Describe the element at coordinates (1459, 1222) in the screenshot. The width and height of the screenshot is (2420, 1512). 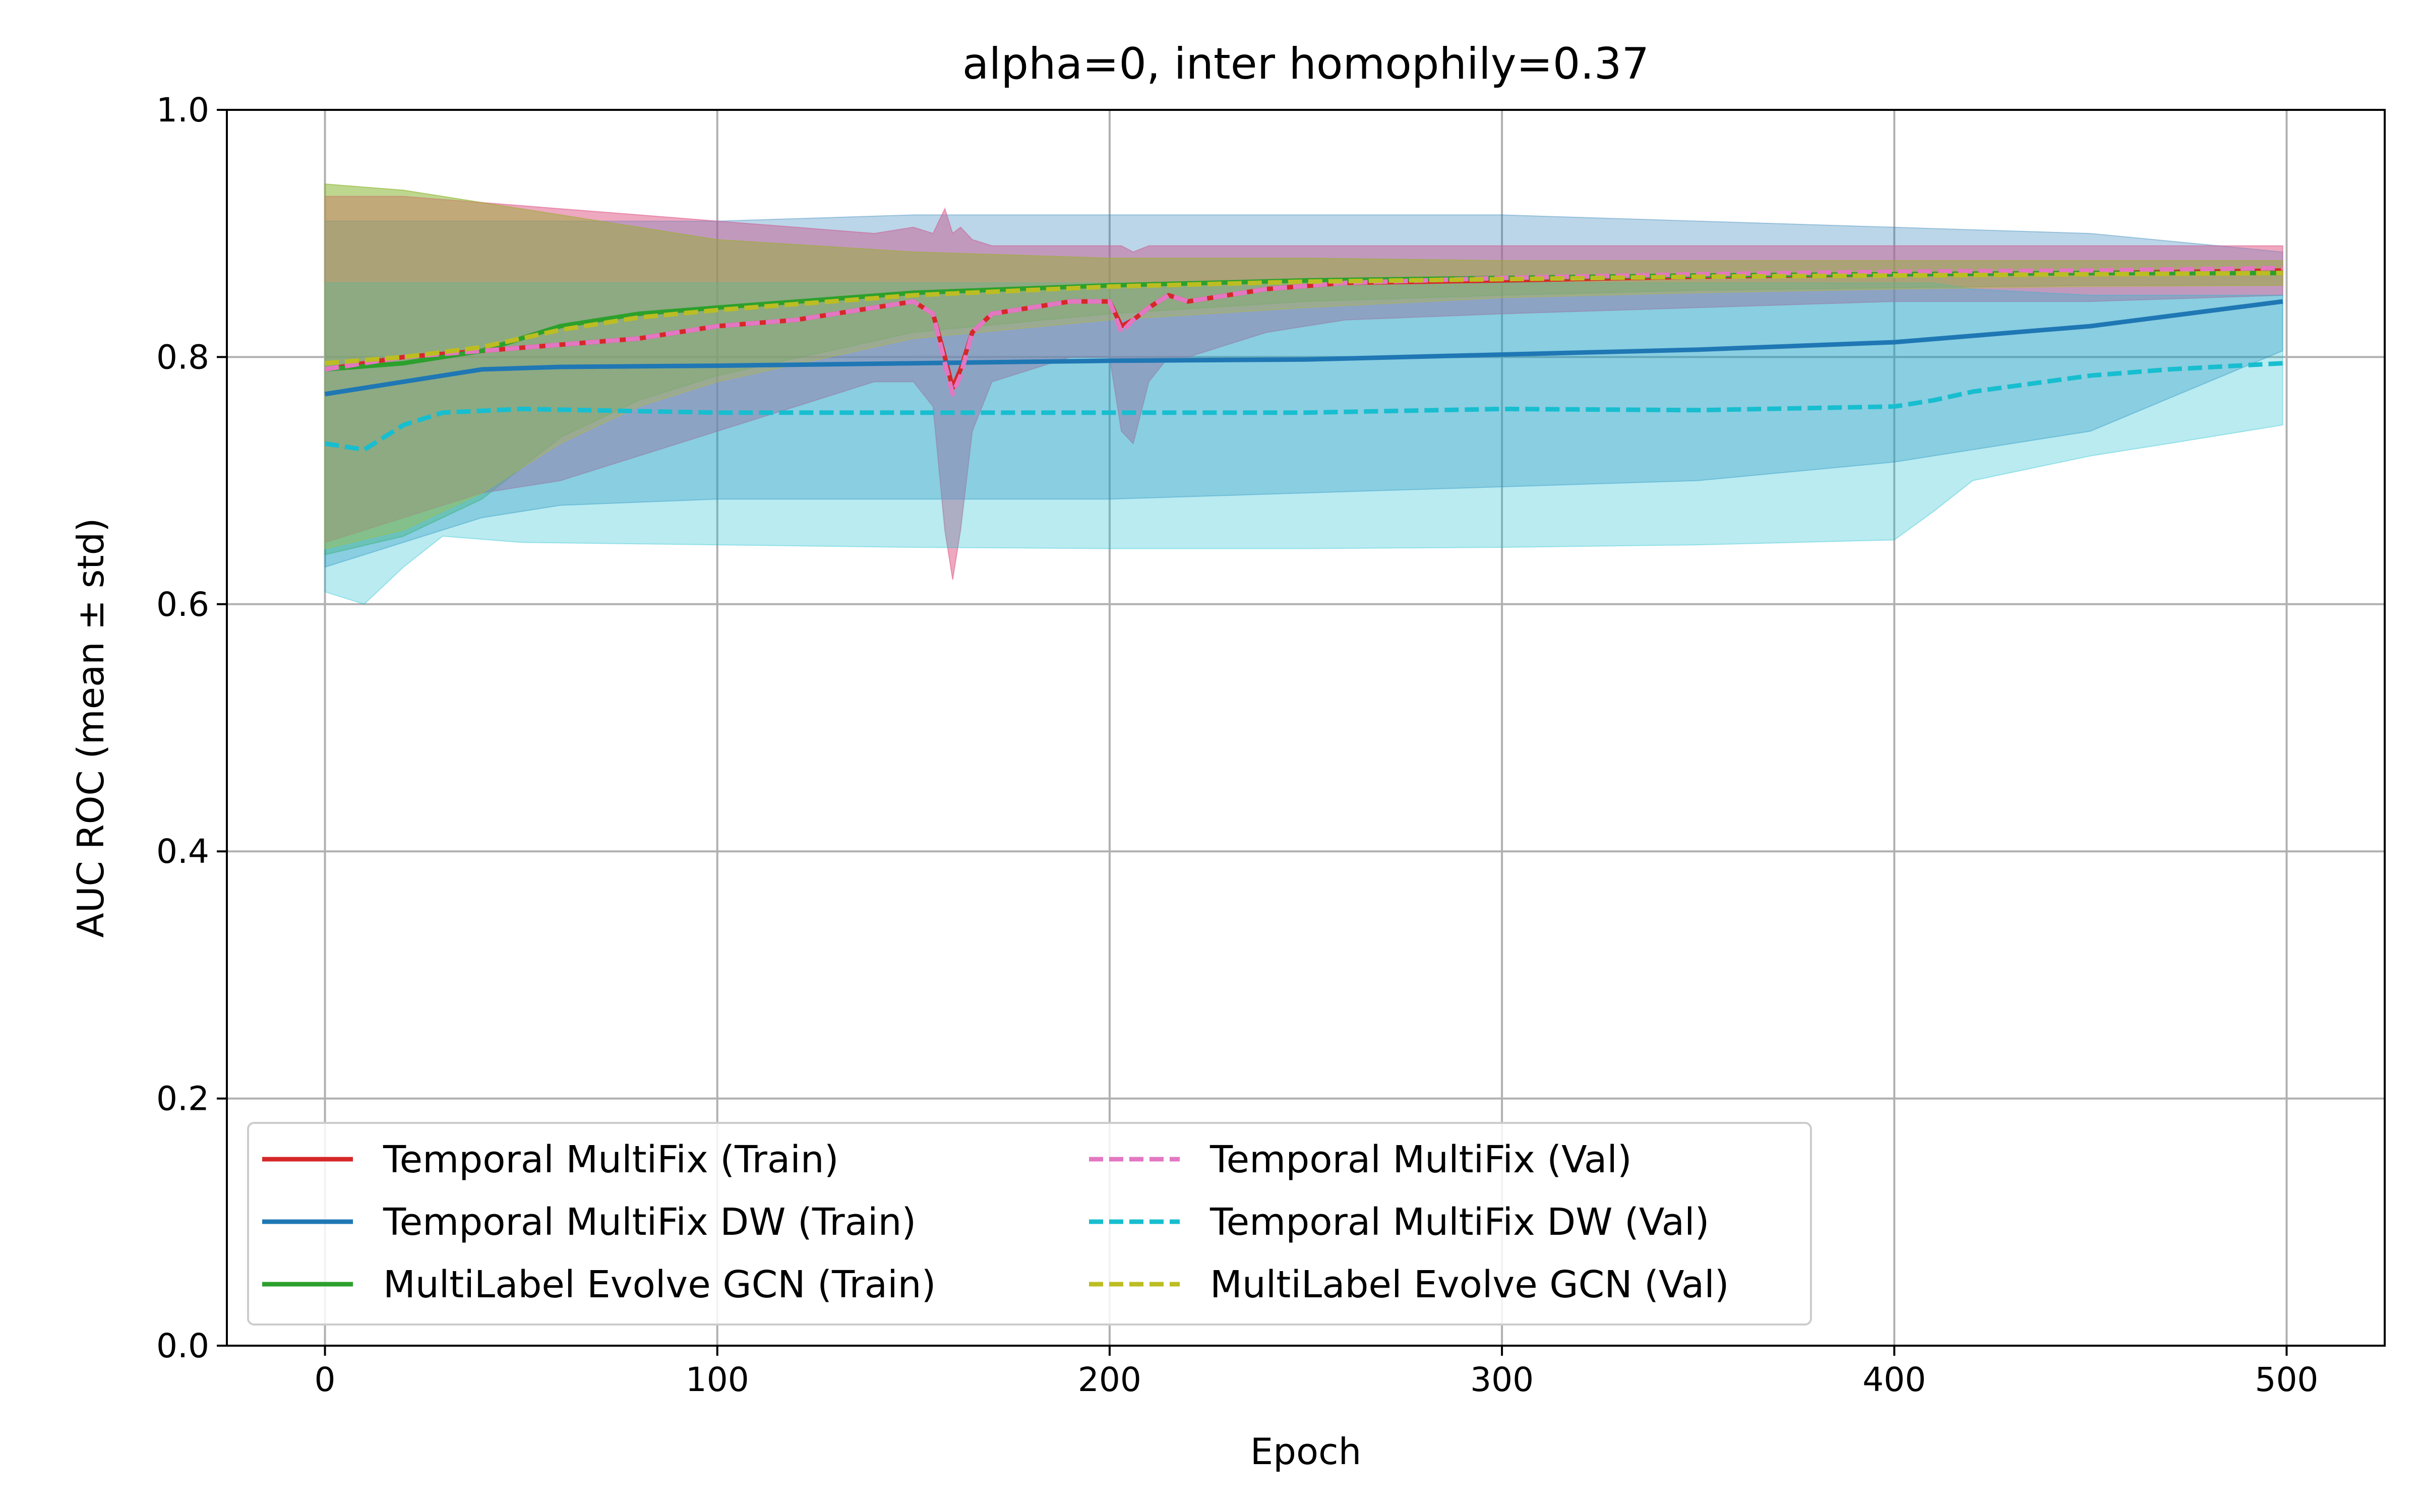
I see `legend-label-temporal-multifix-dw-val: Temporal MultiFix DW (Val)` at that location.